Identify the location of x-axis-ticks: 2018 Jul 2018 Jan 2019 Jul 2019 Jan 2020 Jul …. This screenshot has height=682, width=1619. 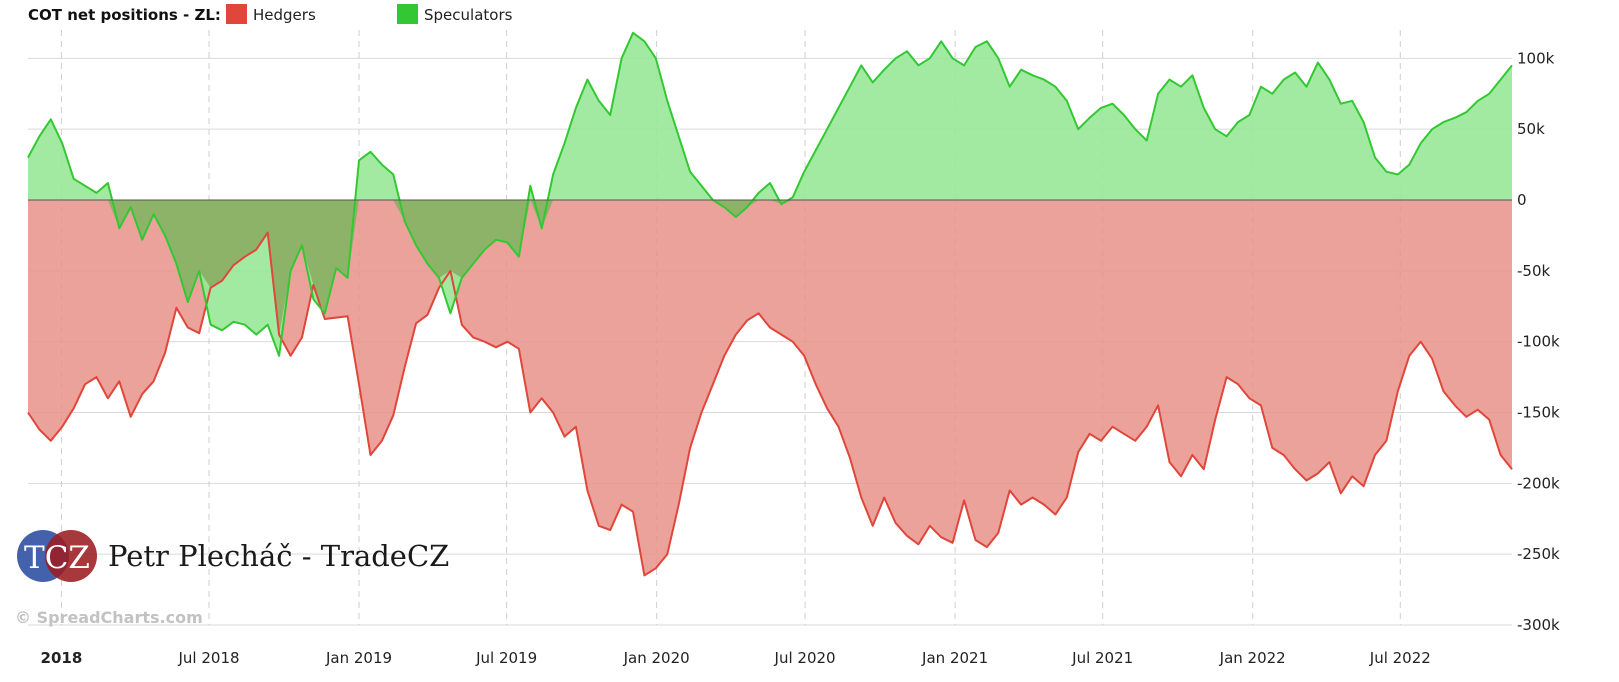
(736, 658).